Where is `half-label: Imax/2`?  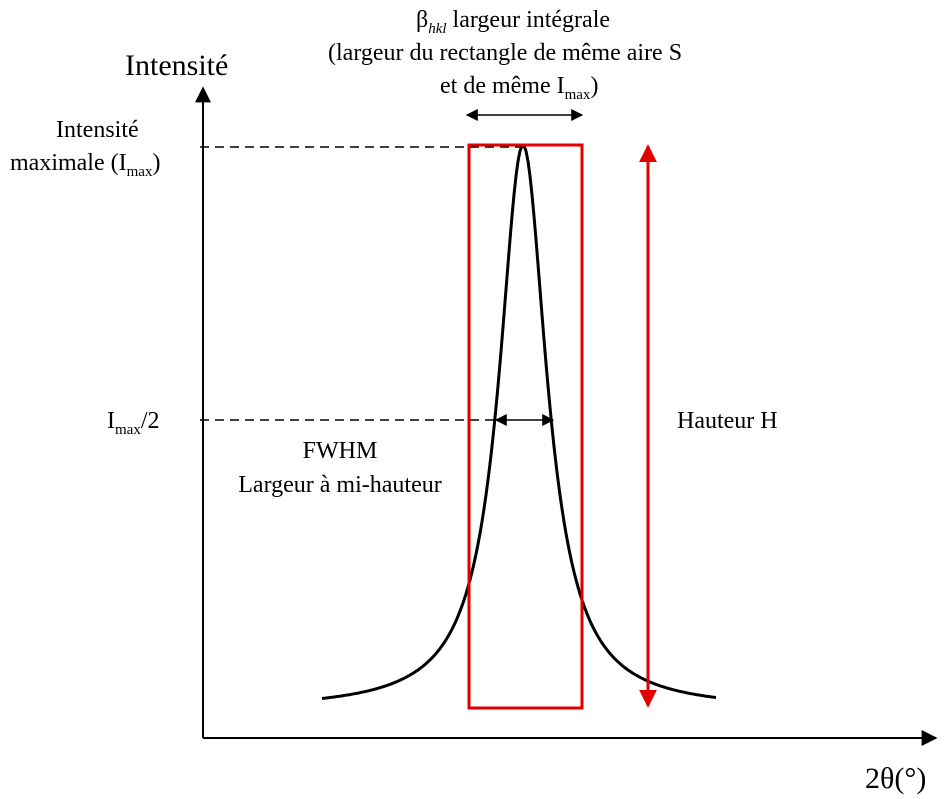 half-label: Imax/2 is located at coordinates (133, 423).